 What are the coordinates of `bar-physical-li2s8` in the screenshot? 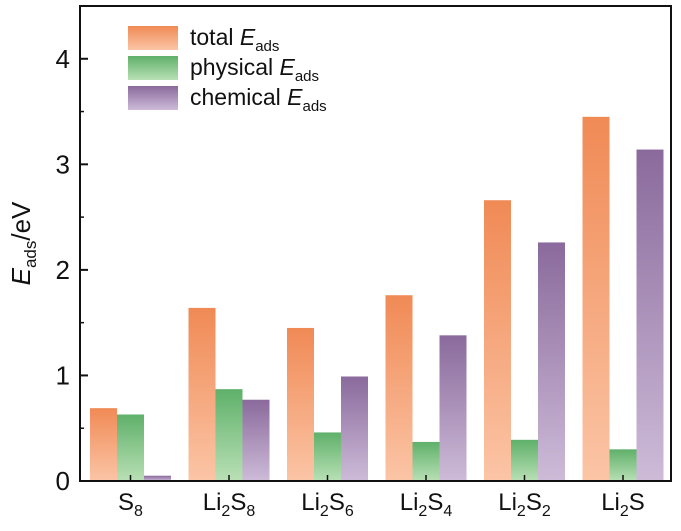 It's located at (229, 435).